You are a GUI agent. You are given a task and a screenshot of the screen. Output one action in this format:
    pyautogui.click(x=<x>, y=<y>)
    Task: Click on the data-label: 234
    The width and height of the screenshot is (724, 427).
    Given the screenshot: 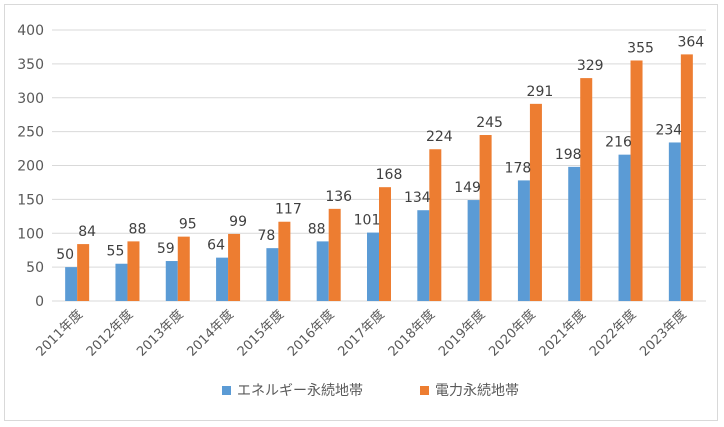 What is the action you would take?
    pyautogui.click(x=668, y=130)
    